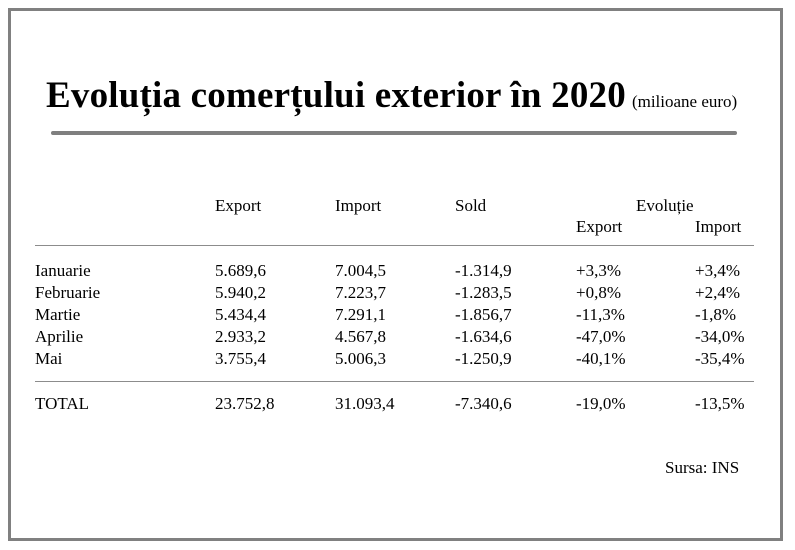 The width and height of the screenshot is (795, 550). Describe the element at coordinates (62, 403) in the screenshot. I see `total-label: TOTAL` at that location.